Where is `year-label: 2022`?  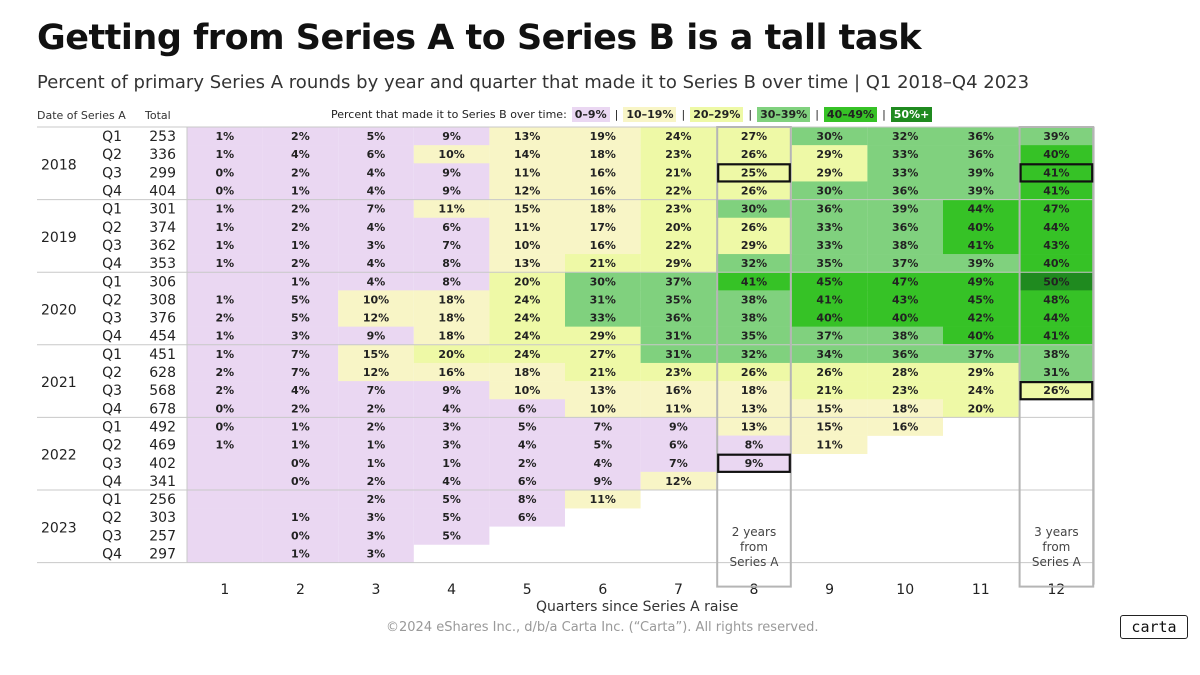
year-label: 2022 is located at coordinates (59, 456).